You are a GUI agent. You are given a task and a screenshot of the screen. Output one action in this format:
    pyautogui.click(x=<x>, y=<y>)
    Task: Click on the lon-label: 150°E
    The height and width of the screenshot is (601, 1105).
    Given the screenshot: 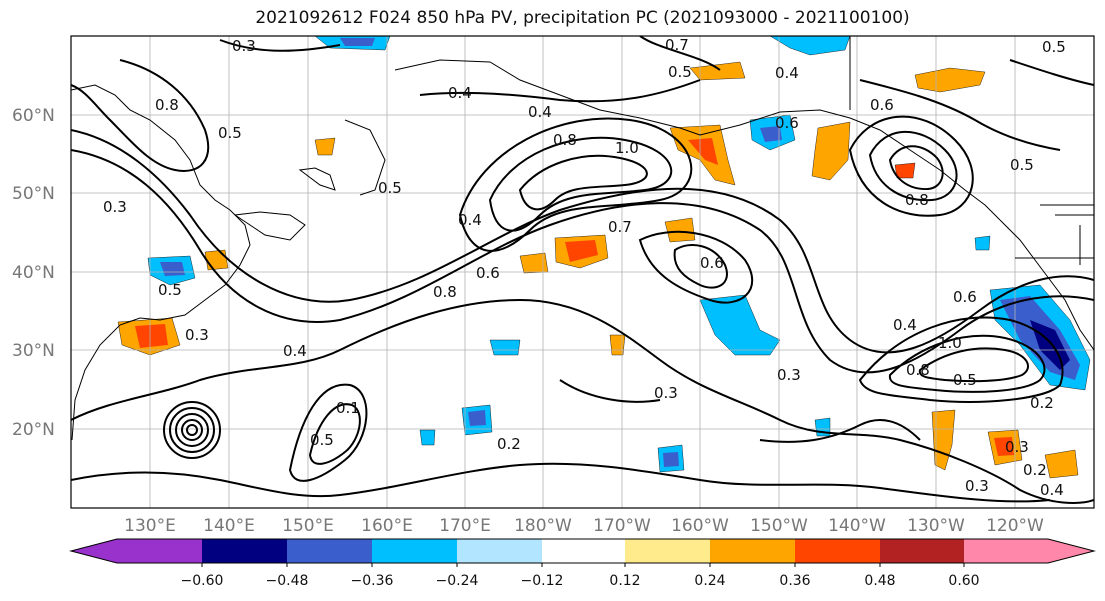 What is the action you would take?
    pyautogui.click(x=308, y=526)
    